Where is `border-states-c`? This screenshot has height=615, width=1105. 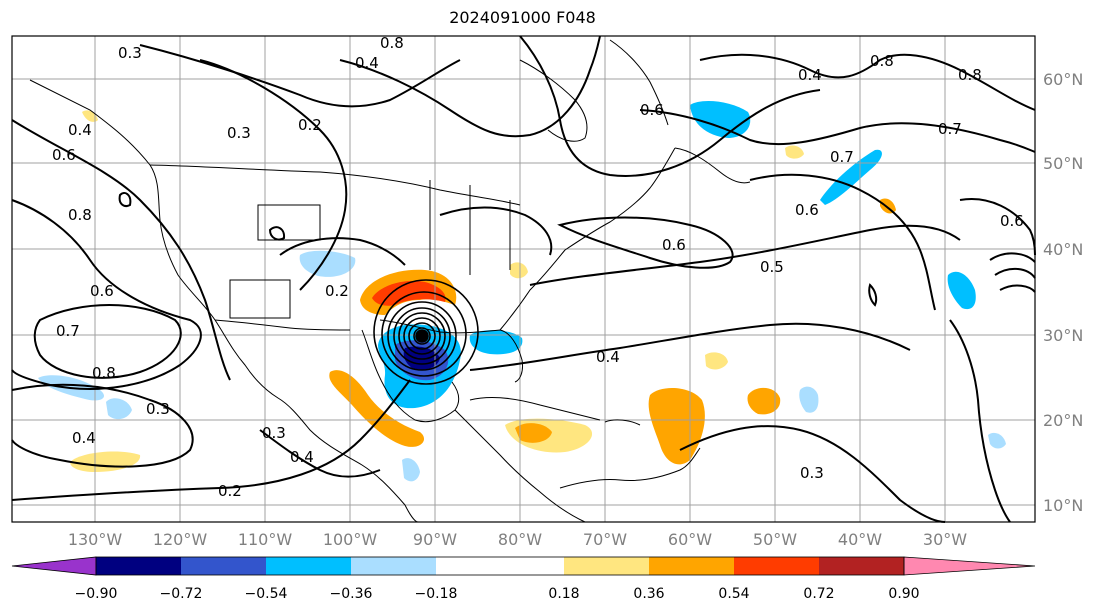 border-states-c is located at coordinates (470, 227).